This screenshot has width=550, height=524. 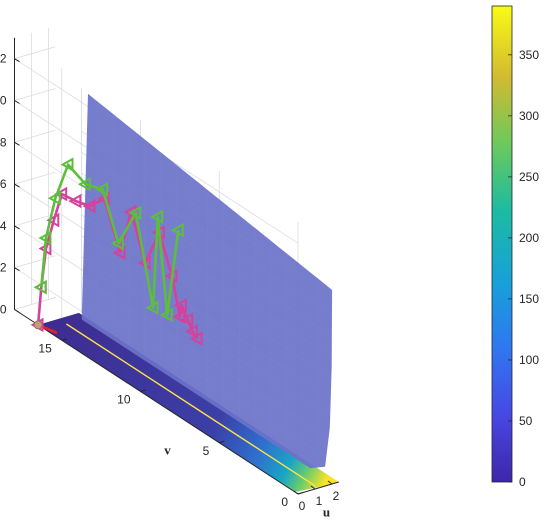 What do you see at coordinates (3, 142) in the screenshot?
I see `z-tick-label: 8` at bounding box center [3, 142].